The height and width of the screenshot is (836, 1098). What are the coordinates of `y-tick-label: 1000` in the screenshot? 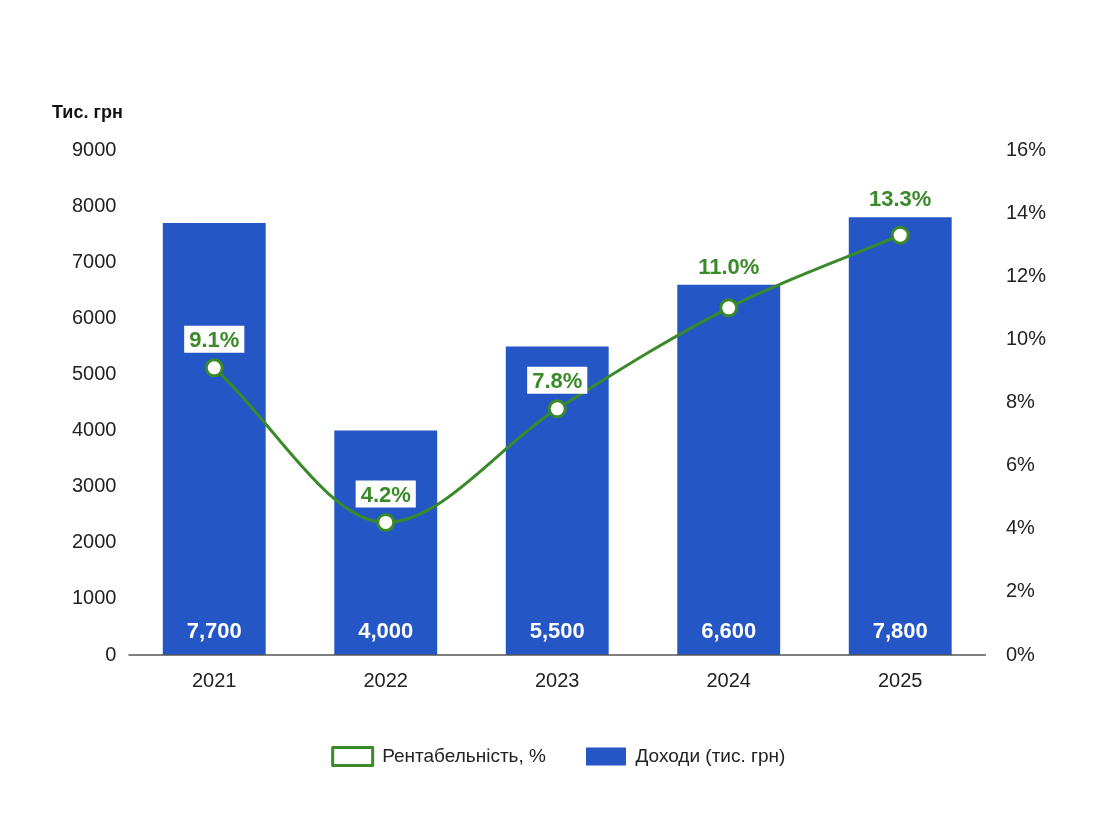 It's located at (94, 597).